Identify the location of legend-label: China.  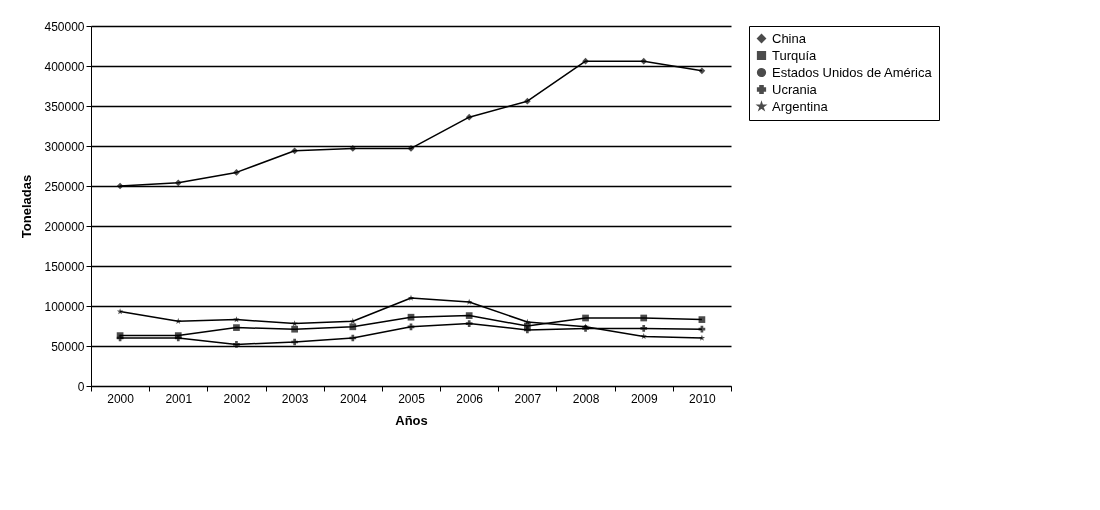
(789, 38).